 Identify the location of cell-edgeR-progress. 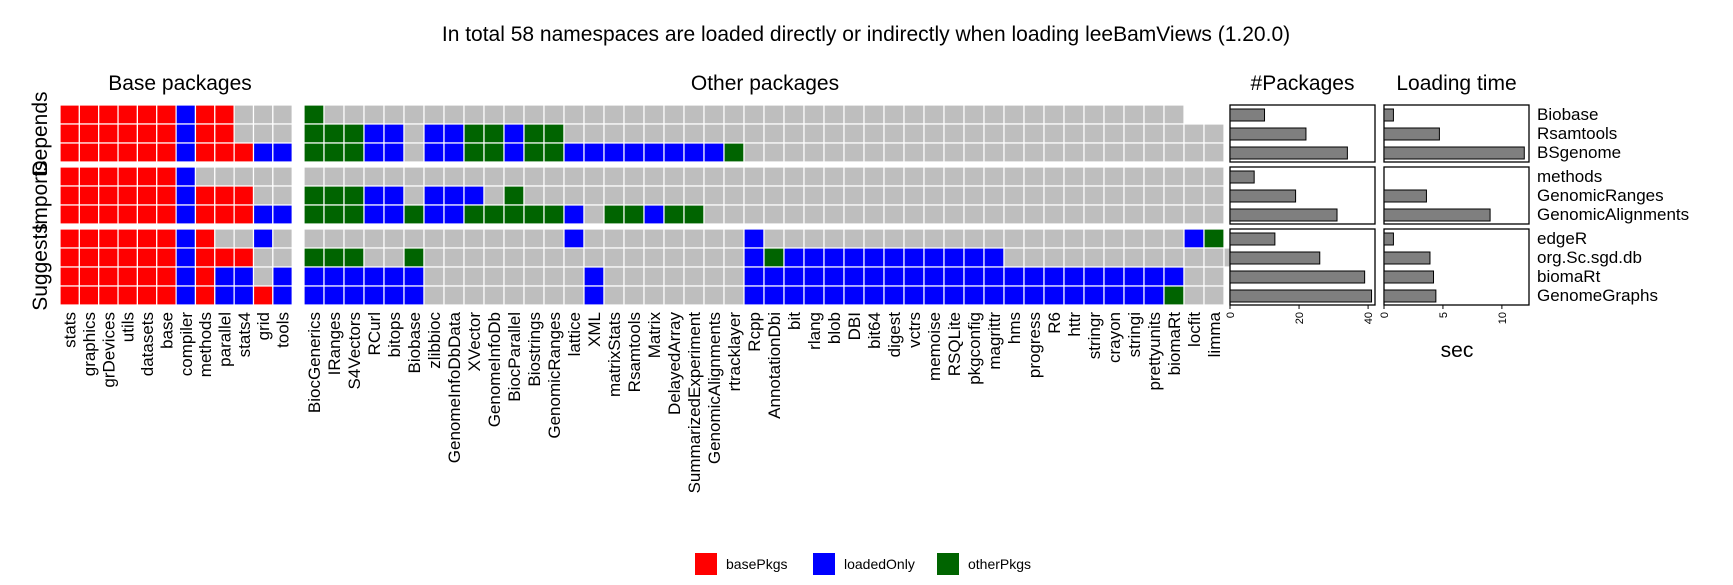
(1034, 238).